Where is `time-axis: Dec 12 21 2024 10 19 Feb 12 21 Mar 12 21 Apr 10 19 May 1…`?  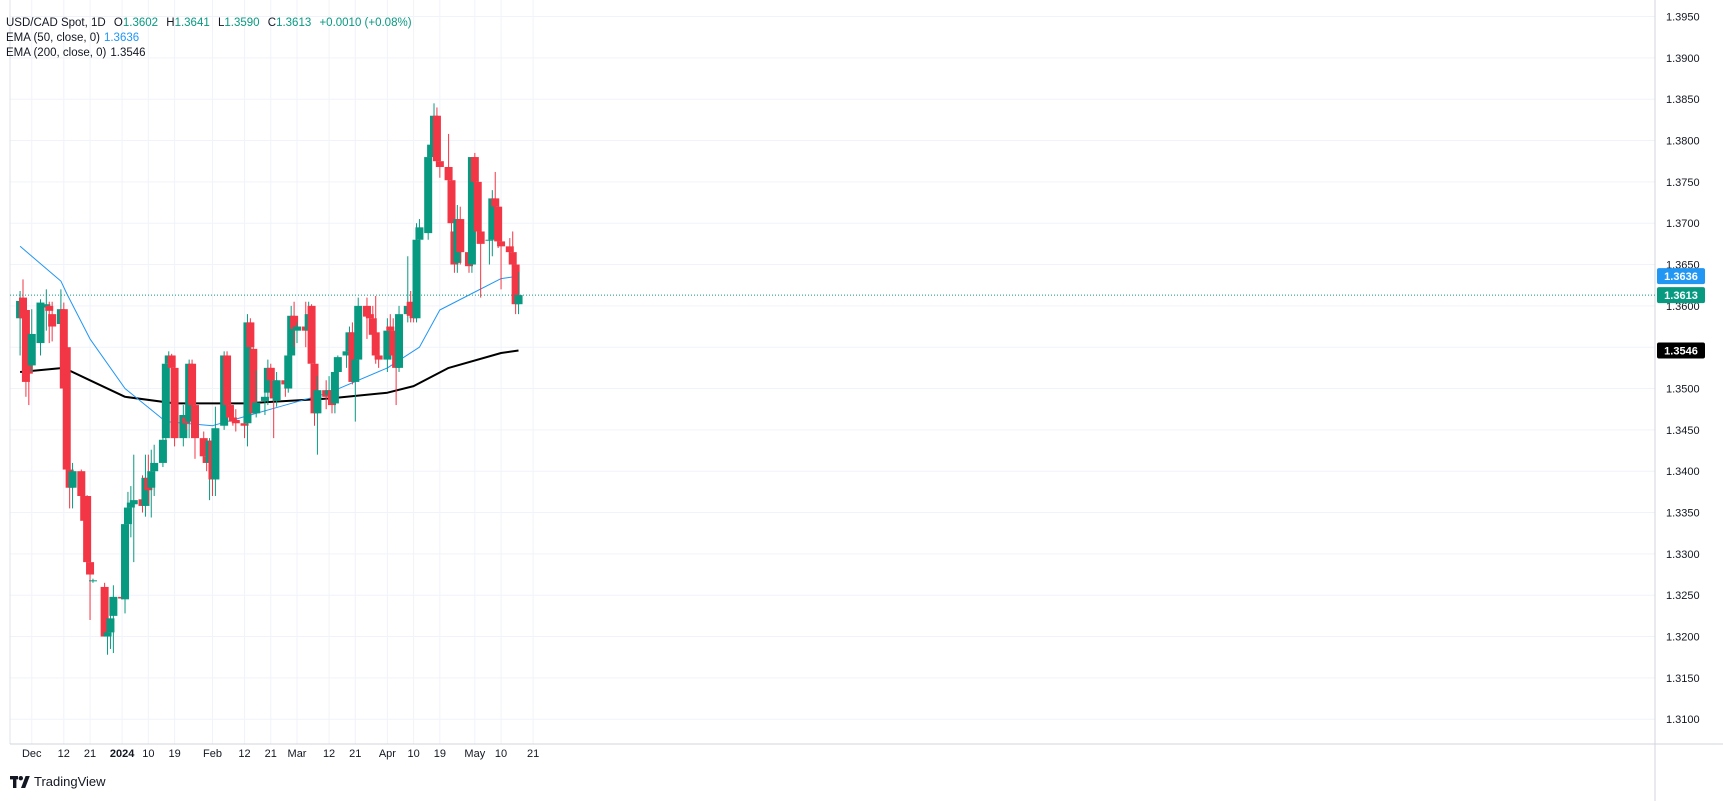 time-axis: Dec 12 21 2024 10 19 Feb 12 21 Mar 12 21 Apr 10 19 May 1… is located at coordinates (280, 754).